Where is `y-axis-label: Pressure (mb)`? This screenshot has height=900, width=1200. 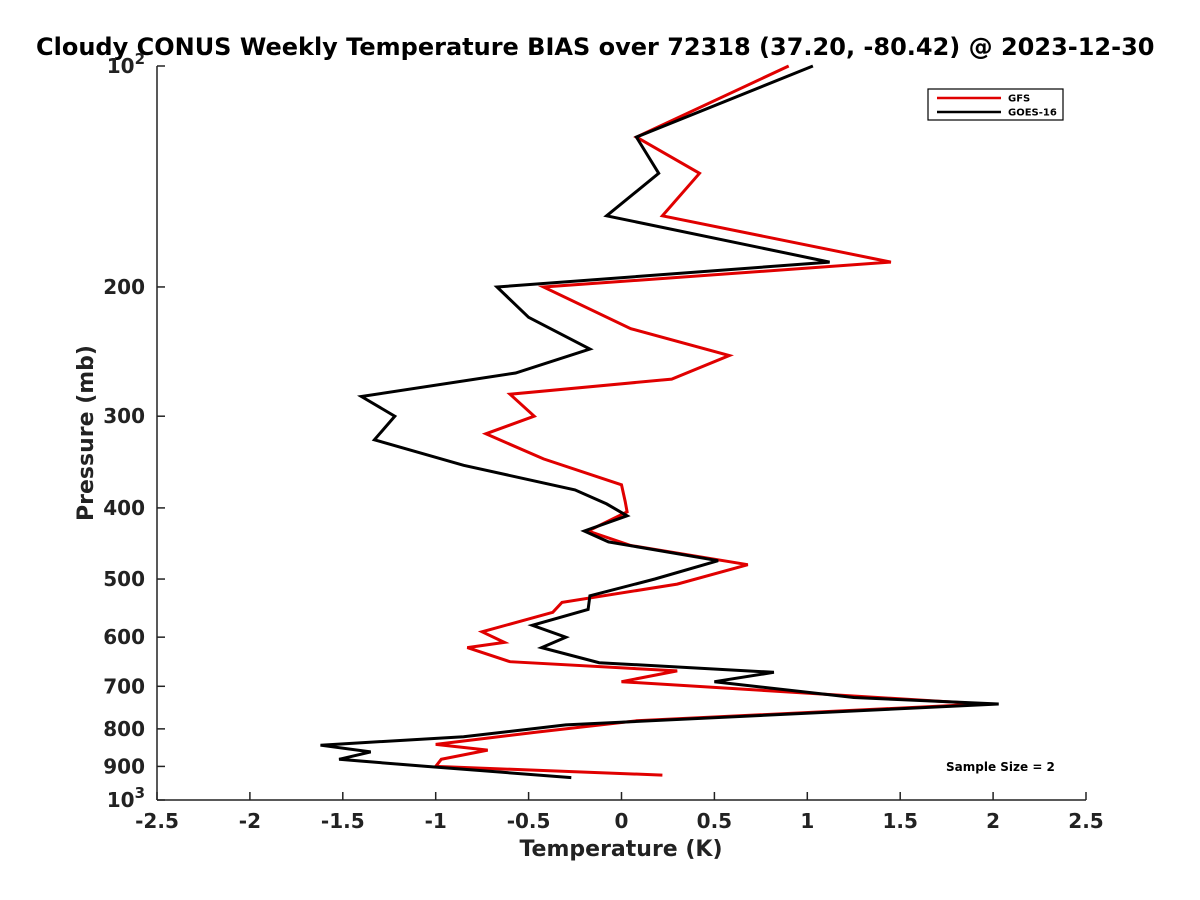
y-axis-label: Pressure (mb) is located at coordinates (86, 433).